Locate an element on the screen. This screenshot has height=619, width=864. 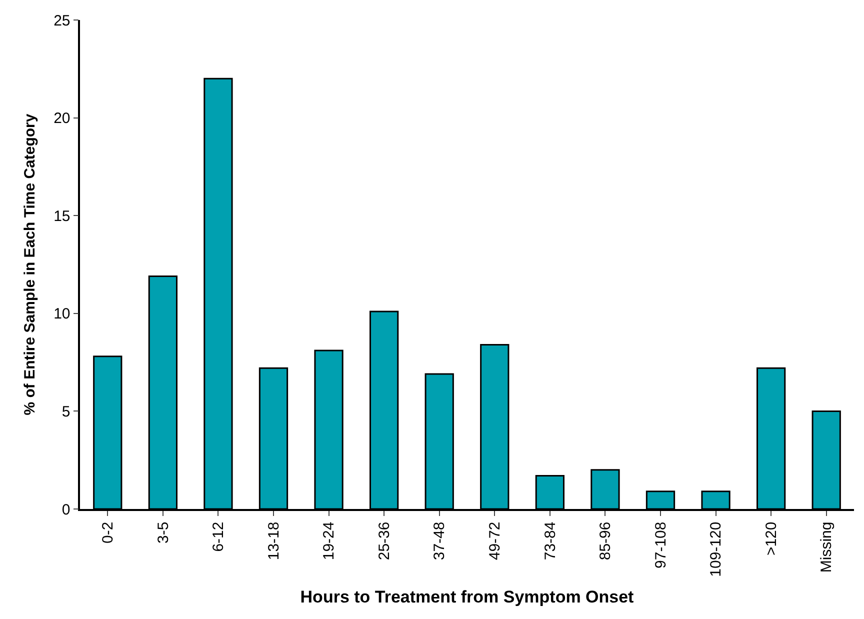
y-tick-label: 0 is located at coordinates (66, 509).